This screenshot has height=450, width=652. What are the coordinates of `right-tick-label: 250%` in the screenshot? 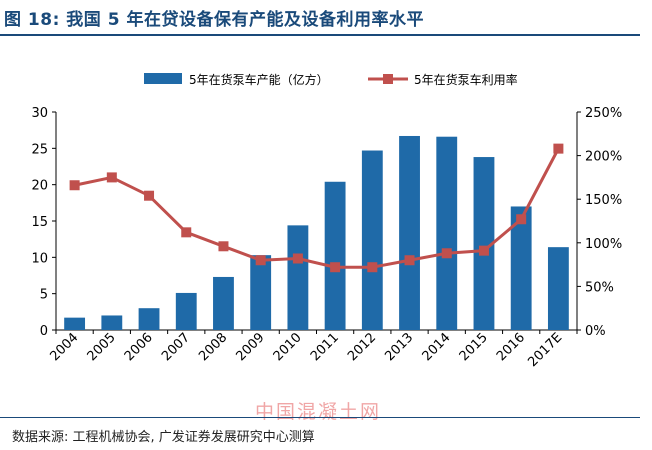 It's located at (603, 113).